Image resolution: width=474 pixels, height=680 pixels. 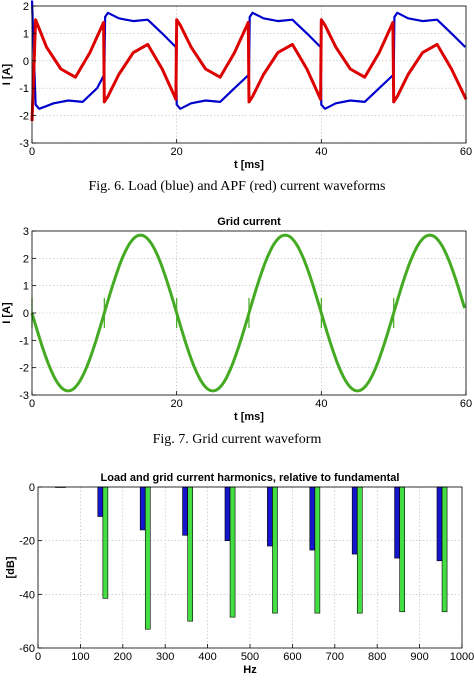 What do you see at coordinates (165, 657) in the screenshot?
I see `x-tick-label: 300` at bounding box center [165, 657].